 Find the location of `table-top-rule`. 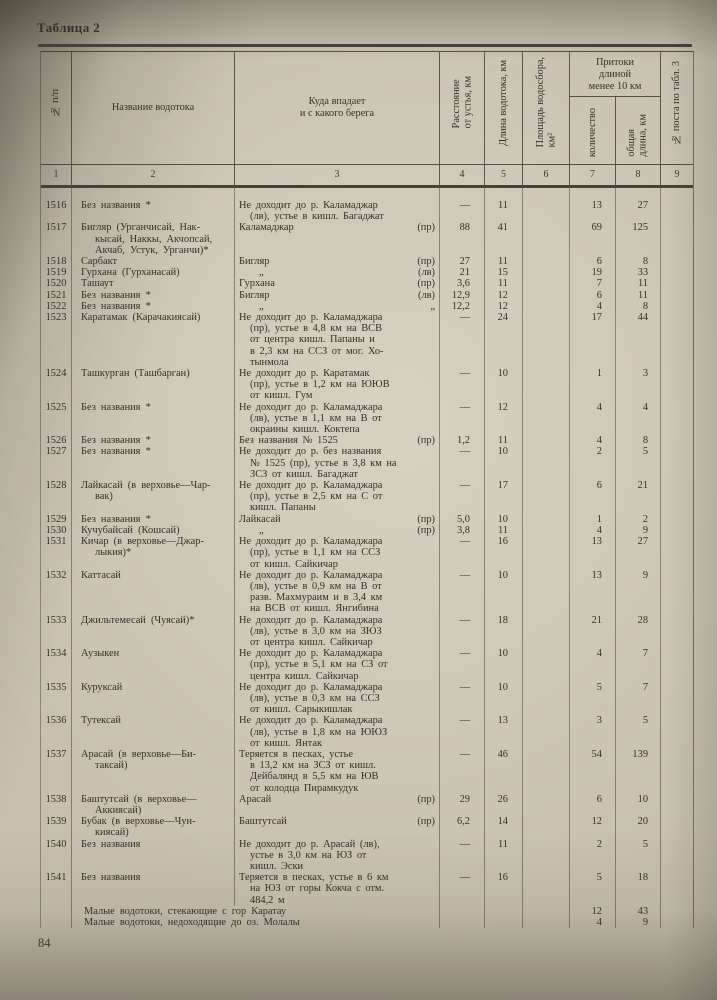

table-top-rule is located at coordinates (365, 45).